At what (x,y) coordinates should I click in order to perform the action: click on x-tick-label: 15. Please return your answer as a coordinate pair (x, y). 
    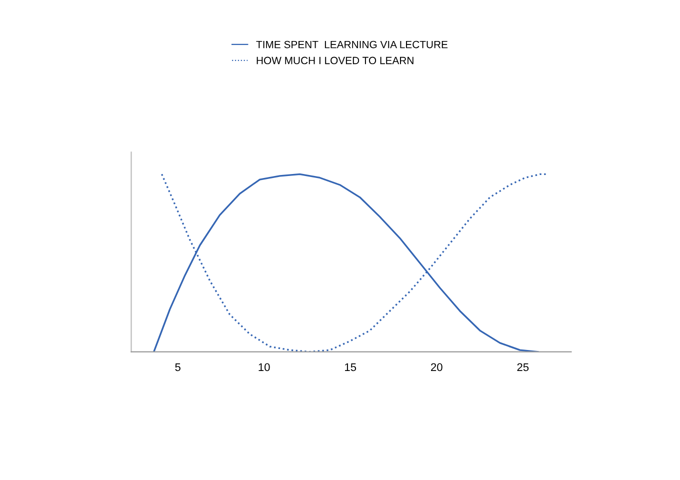
    Looking at the image, I should click on (350, 367).